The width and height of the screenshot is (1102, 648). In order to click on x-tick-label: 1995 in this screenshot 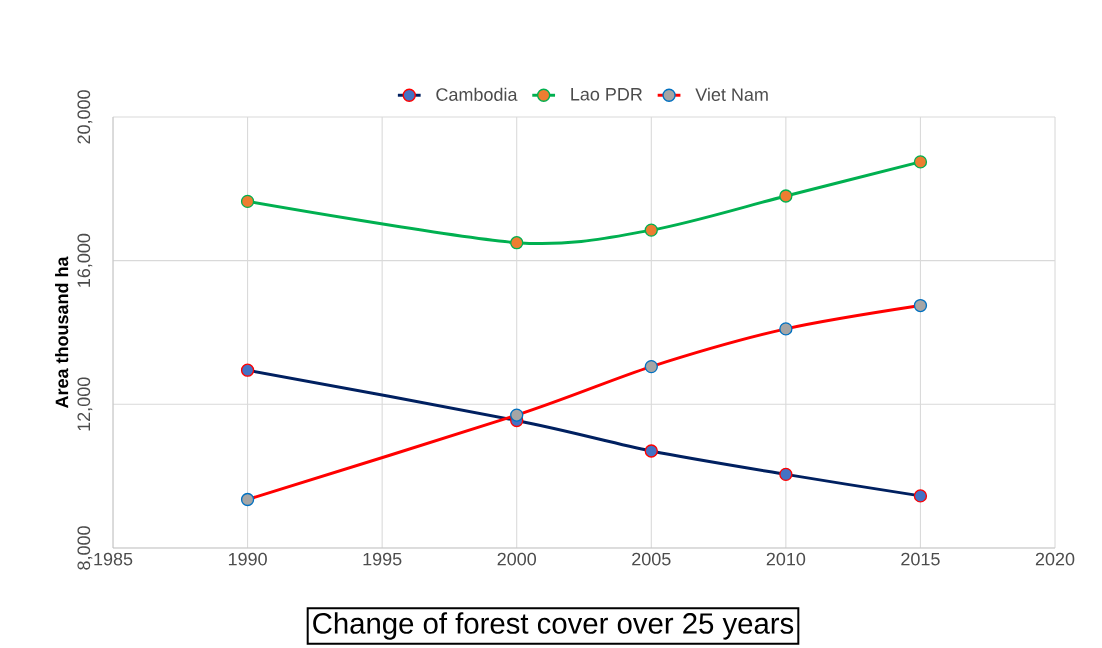, I will do `click(382, 559)`.